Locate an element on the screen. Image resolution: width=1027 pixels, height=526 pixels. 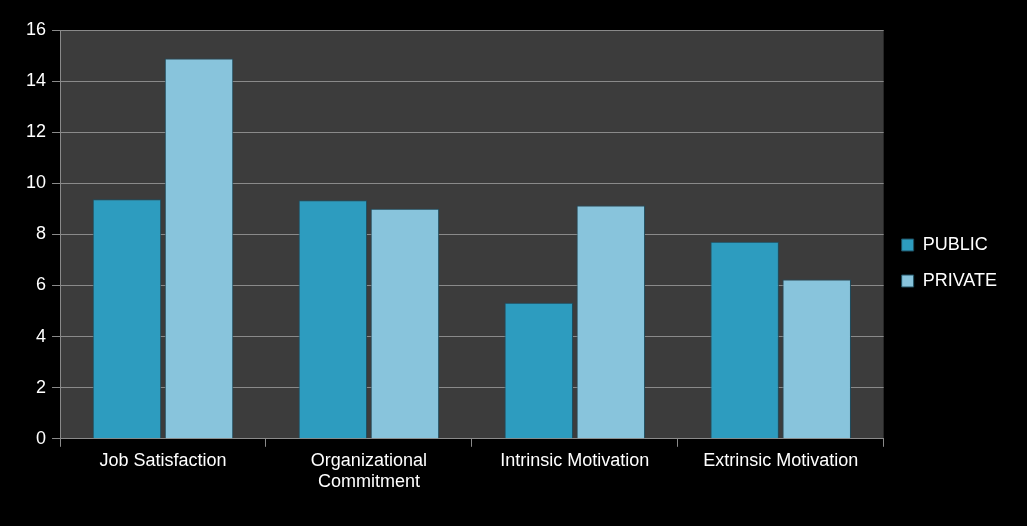
y-tick-label: 6 is located at coordinates (41, 284).